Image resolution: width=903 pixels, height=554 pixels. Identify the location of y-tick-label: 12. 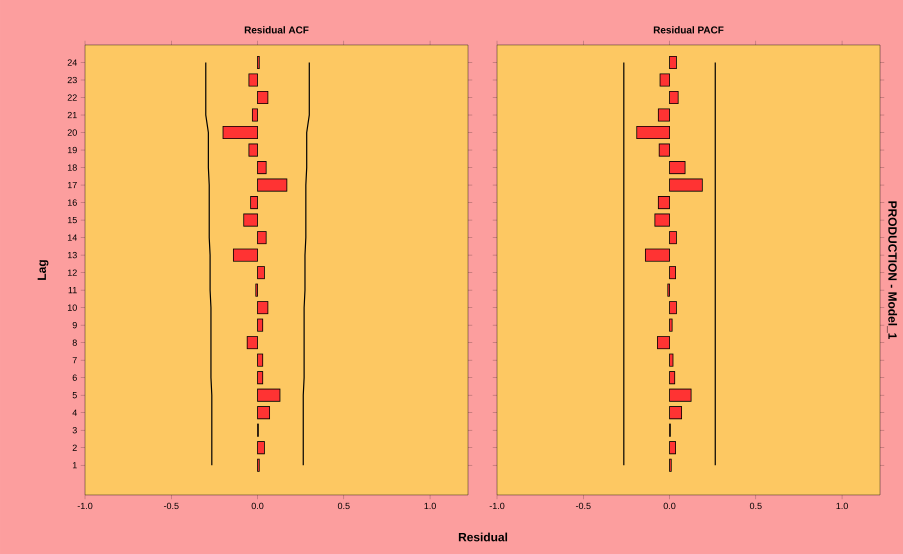
(72, 272).